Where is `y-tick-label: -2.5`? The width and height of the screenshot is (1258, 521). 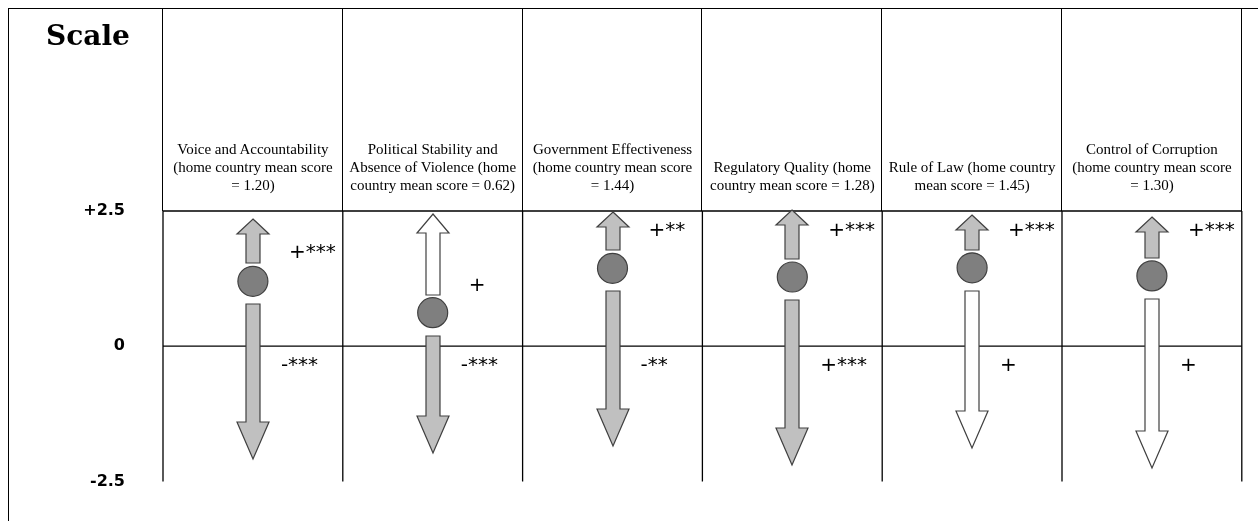 y-tick-label: -2.5 is located at coordinates (107, 480).